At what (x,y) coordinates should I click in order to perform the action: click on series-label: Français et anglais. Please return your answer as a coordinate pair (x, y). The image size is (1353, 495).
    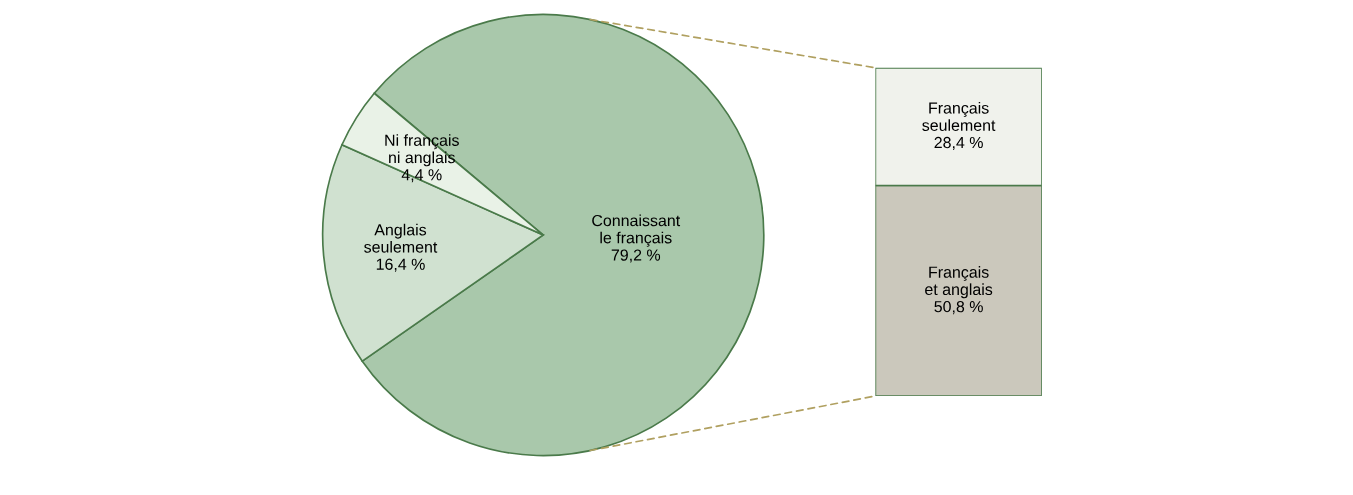
    Looking at the image, I should click on (959, 282).